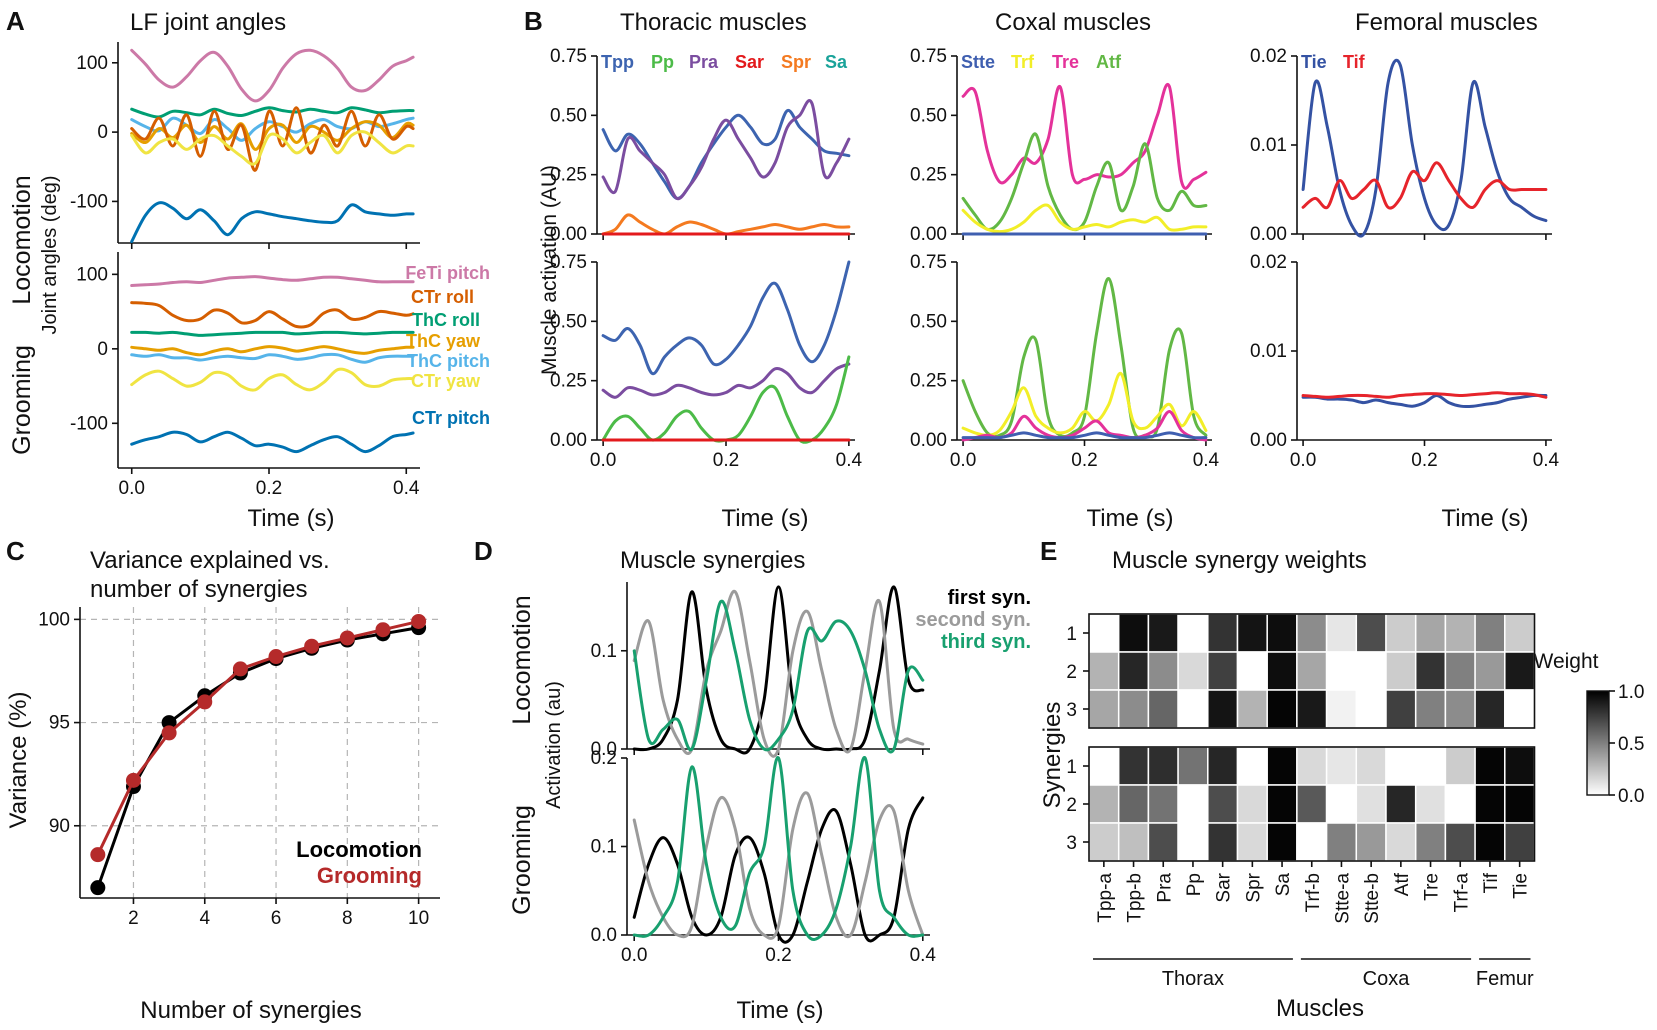 This screenshot has width=1657, height=1030. Describe the element at coordinates (1424, 401) in the screenshot. I see `series-line-grooming-tie` at that location.